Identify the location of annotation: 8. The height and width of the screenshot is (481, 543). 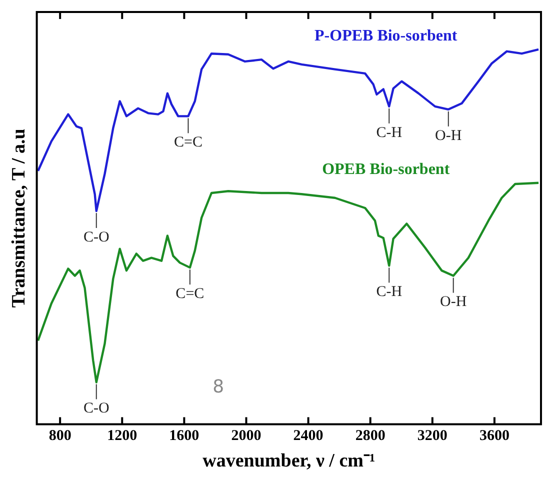
(218, 387).